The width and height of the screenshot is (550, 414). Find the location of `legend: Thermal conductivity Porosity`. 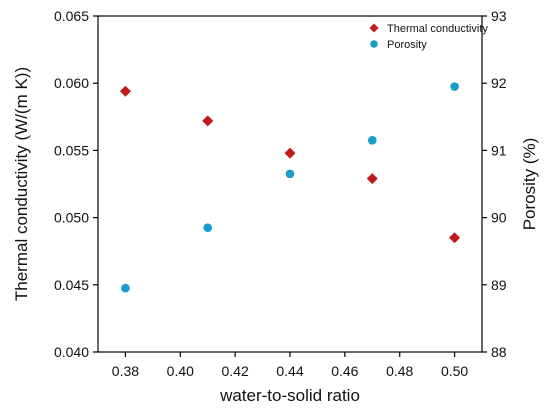

legend: Thermal conductivity Porosity is located at coordinates (428, 37).